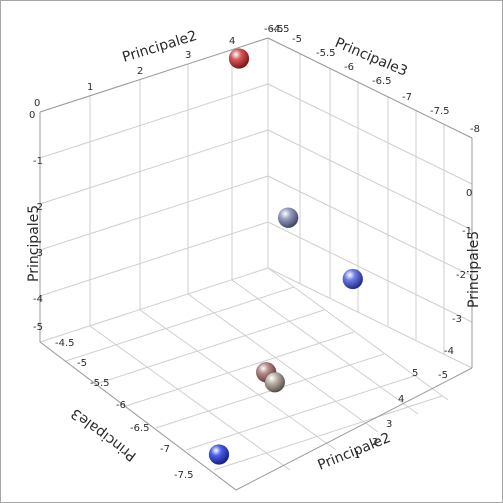 This screenshot has height=503, width=503. Describe the element at coordinates (386, 414) in the screenshot. I see `ticks-bottom-right-principale2: 1 2 3 4 5` at that location.